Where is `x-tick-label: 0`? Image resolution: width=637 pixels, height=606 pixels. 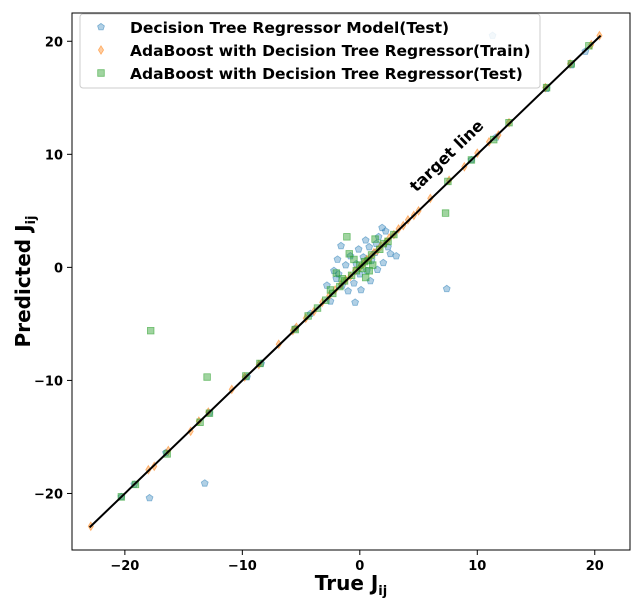 x-tick-label: 0 is located at coordinates (359, 566).